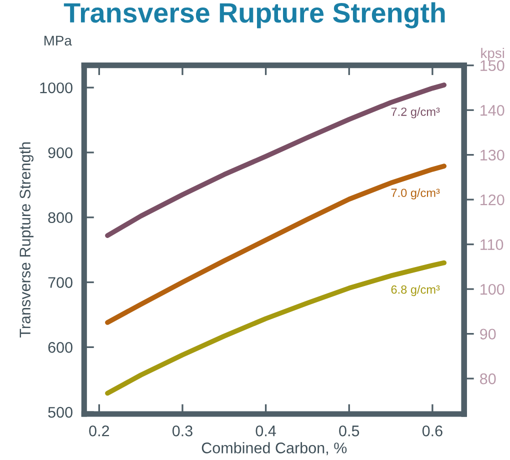  I want to click on x-tick-label: 0.3, so click(182, 431).